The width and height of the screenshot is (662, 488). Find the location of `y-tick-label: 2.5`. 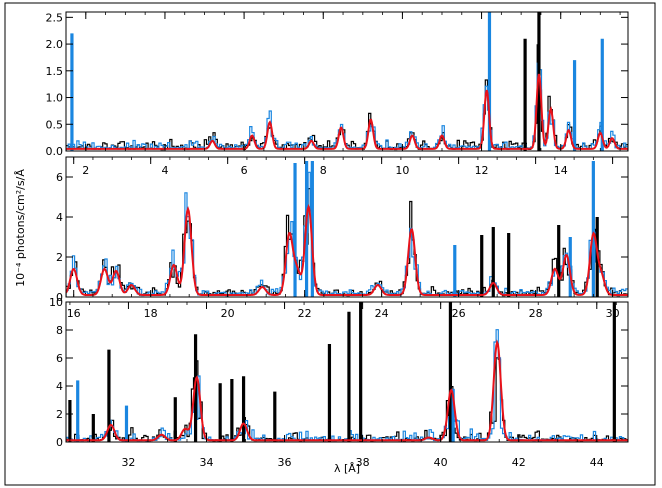

y-tick-label: 2.5 is located at coordinates (55, 17).